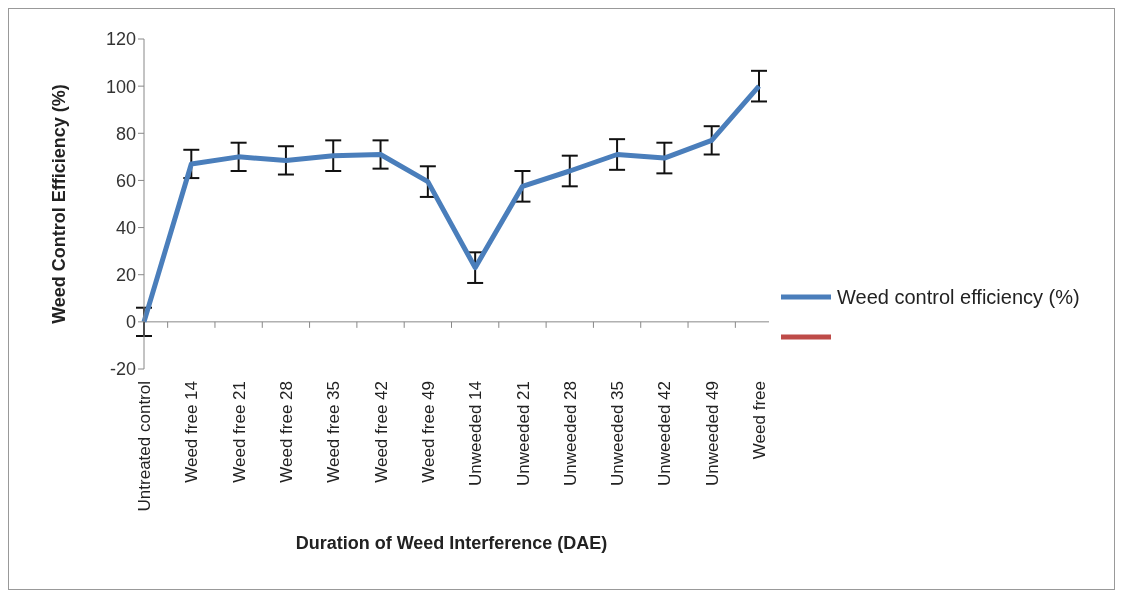 The image size is (1127, 599). What do you see at coordinates (381, 432) in the screenshot?
I see `x-tick-label: Weed free 42` at bounding box center [381, 432].